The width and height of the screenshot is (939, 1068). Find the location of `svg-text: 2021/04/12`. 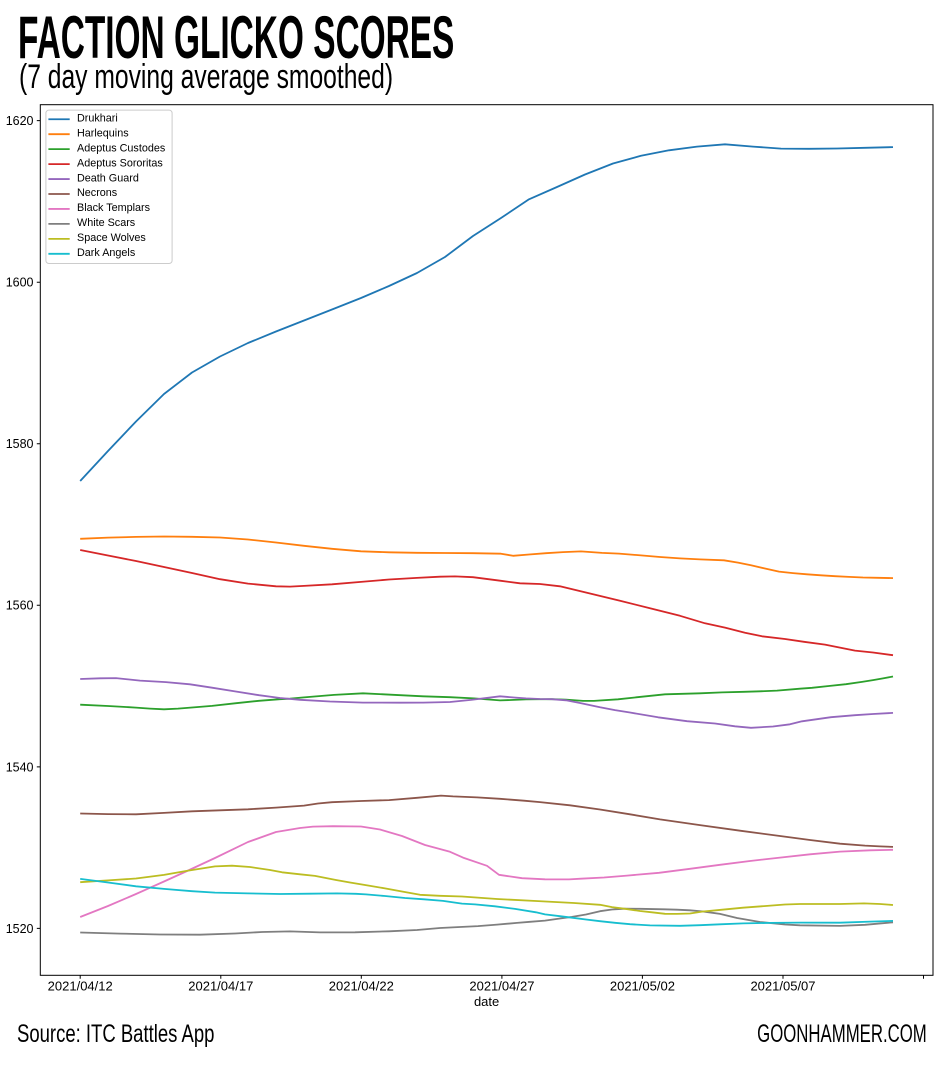

svg-text: 2021/04/12 is located at coordinates (80, 986).